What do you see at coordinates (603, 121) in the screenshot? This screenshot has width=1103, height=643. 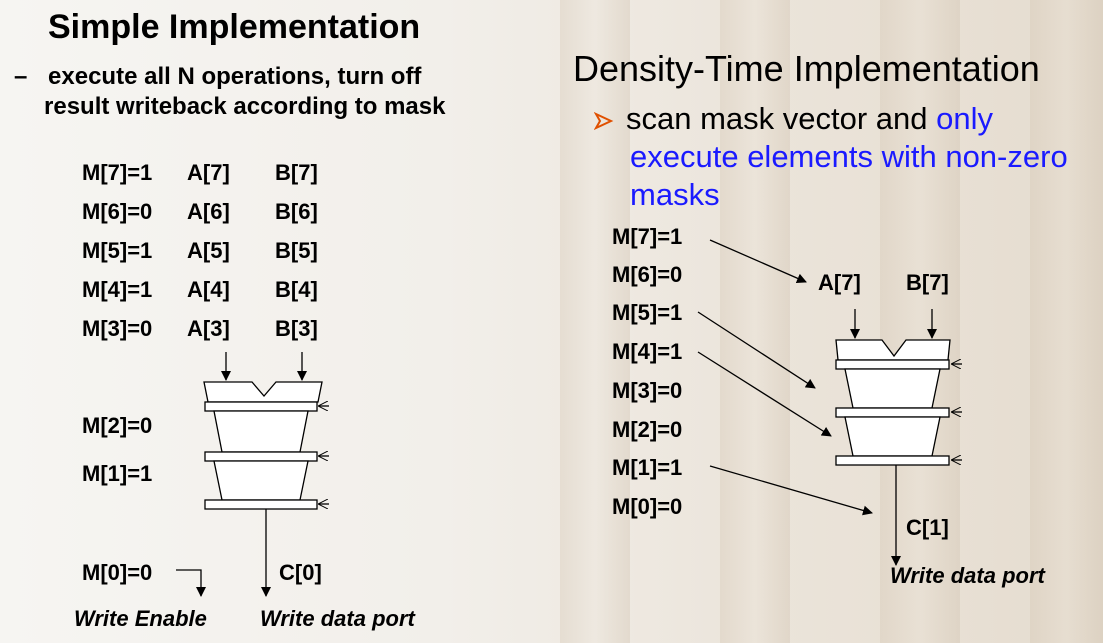 I see `bullet-arrow-icon` at bounding box center [603, 121].